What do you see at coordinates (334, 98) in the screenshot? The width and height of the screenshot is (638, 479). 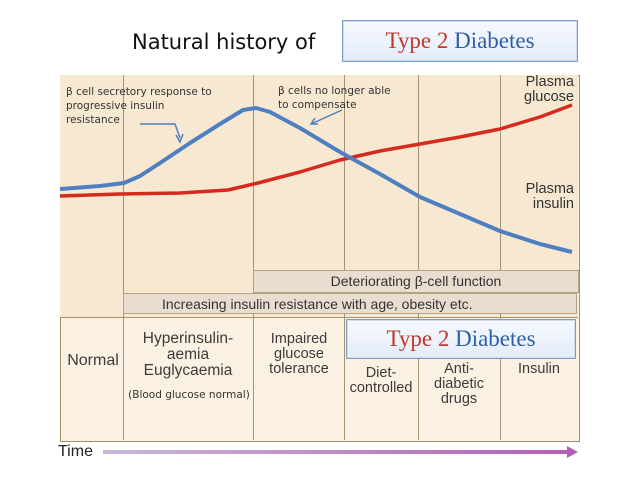 I see `beta-cells-fail-note: β cells no longer able to compensate` at bounding box center [334, 98].